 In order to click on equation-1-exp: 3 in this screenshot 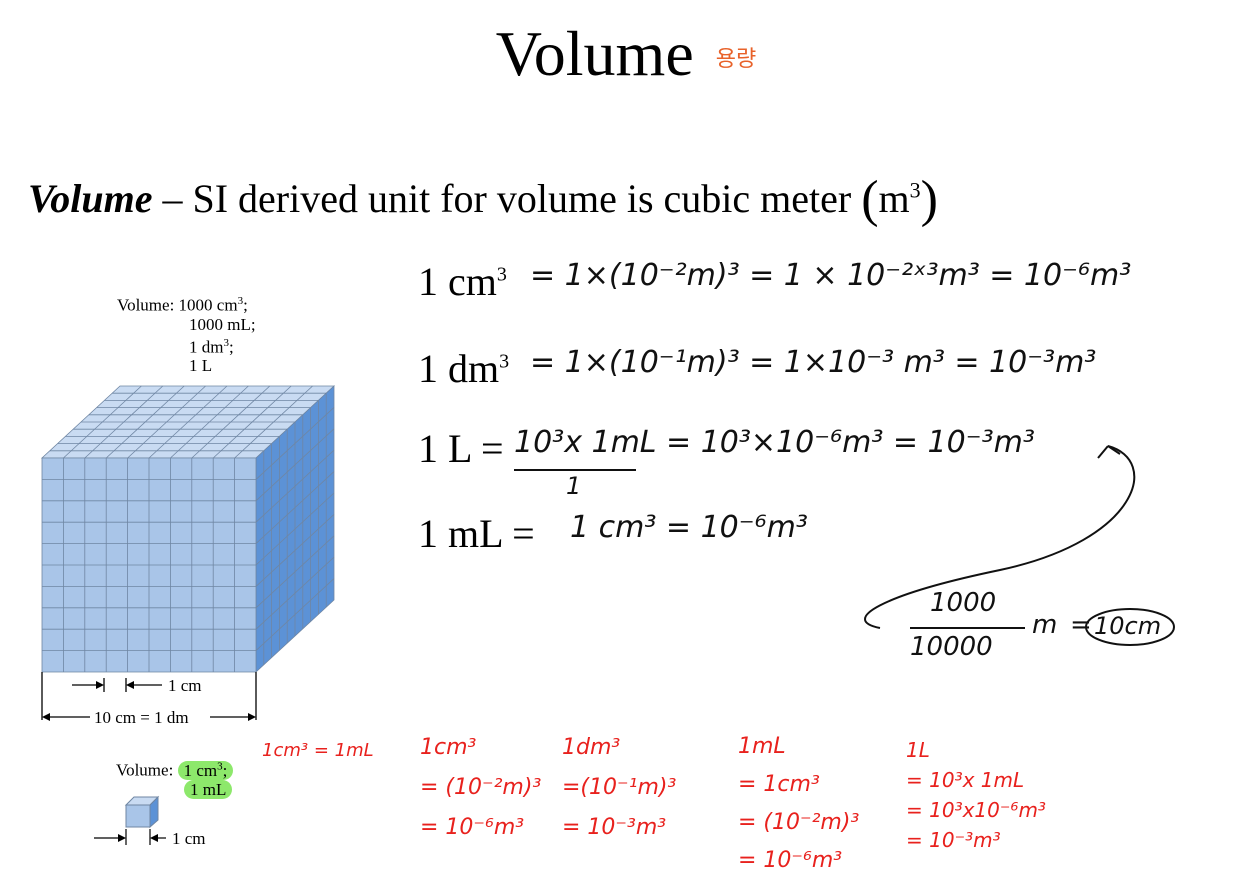, I will do `click(501, 274)`.